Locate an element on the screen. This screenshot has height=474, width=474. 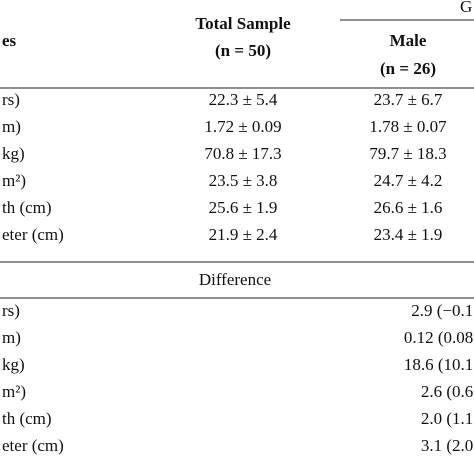
male-n: (n = 26) is located at coordinates (408, 68).